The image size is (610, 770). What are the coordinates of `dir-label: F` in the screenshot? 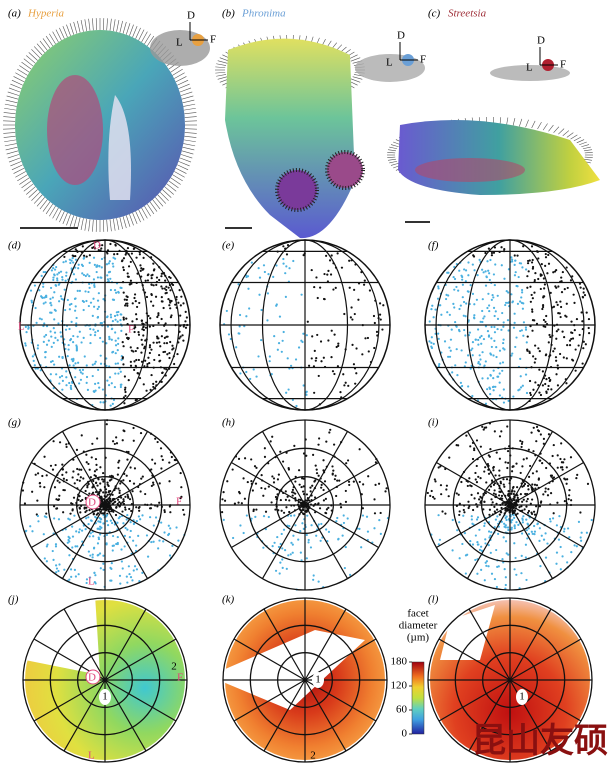 It's located at (131, 330).